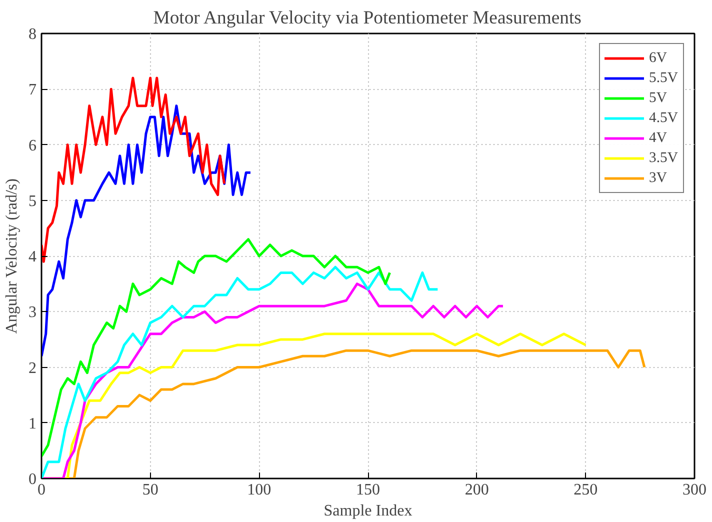 The image size is (712, 522). Describe the element at coordinates (32, 34) in the screenshot. I see `y-tick-label: 8` at that location.